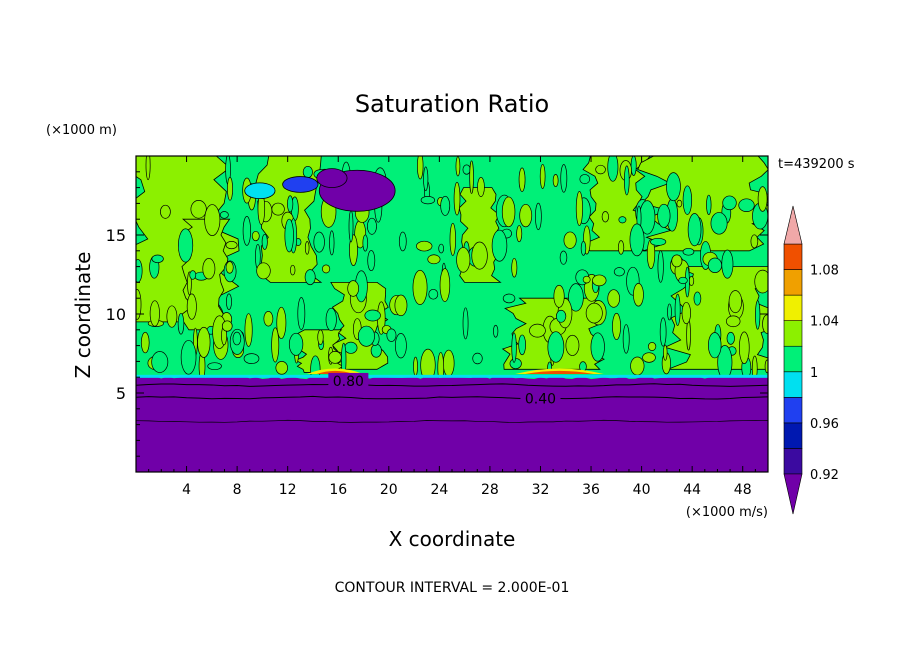  I want to click on time-label: t=439200 s, so click(816, 164).